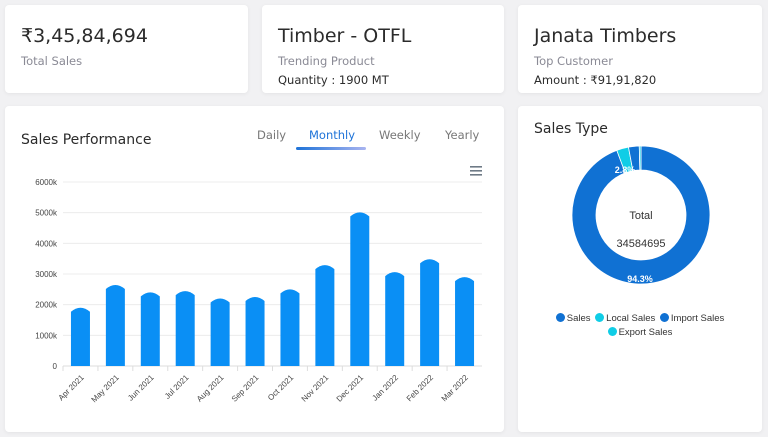  What do you see at coordinates (272, 135) in the screenshot?
I see `tab-daily: Daily` at bounding box center [272, 135].